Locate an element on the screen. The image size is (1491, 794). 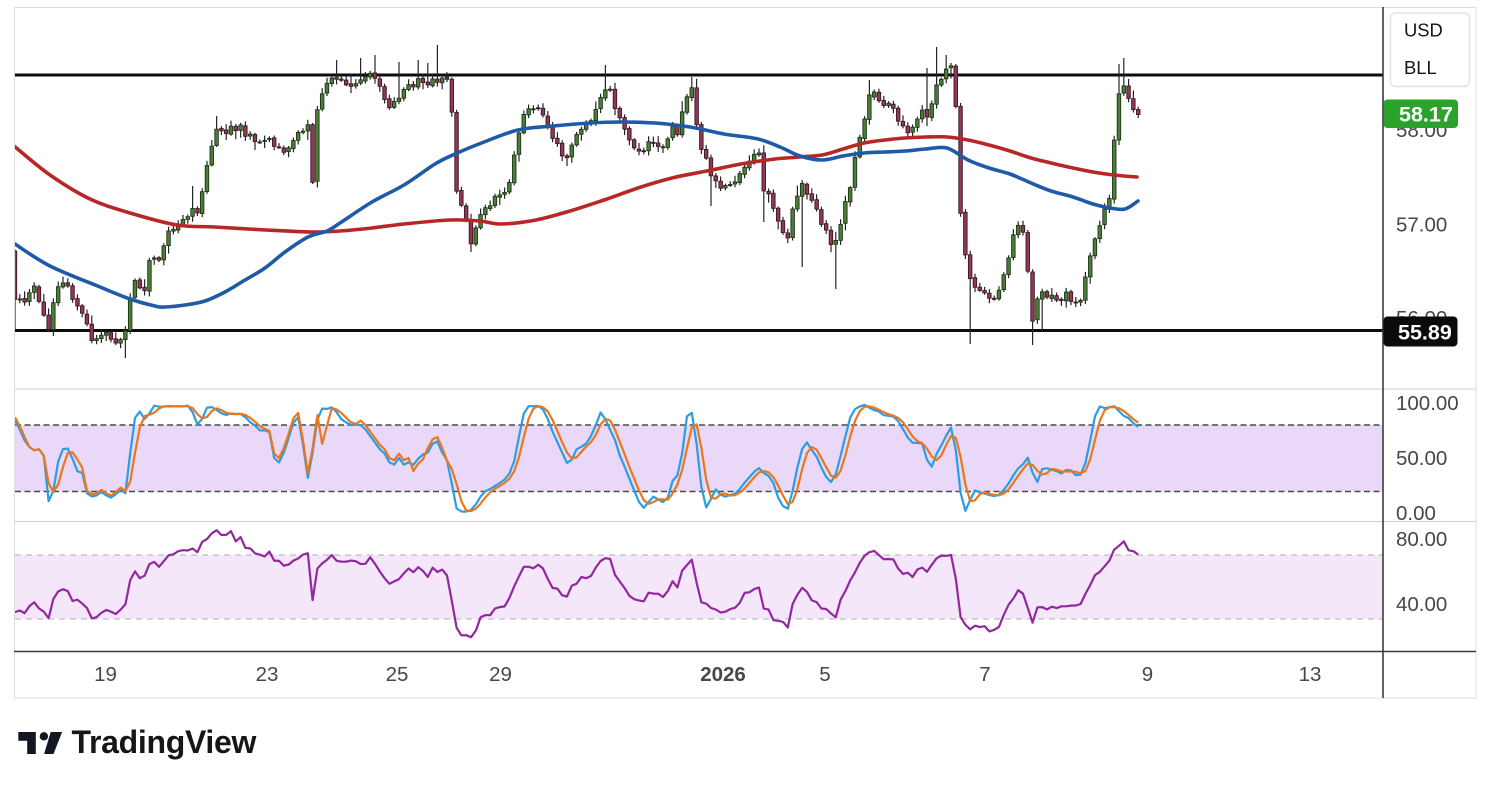
svg-text: 7 is located at coordinates (984, 674).